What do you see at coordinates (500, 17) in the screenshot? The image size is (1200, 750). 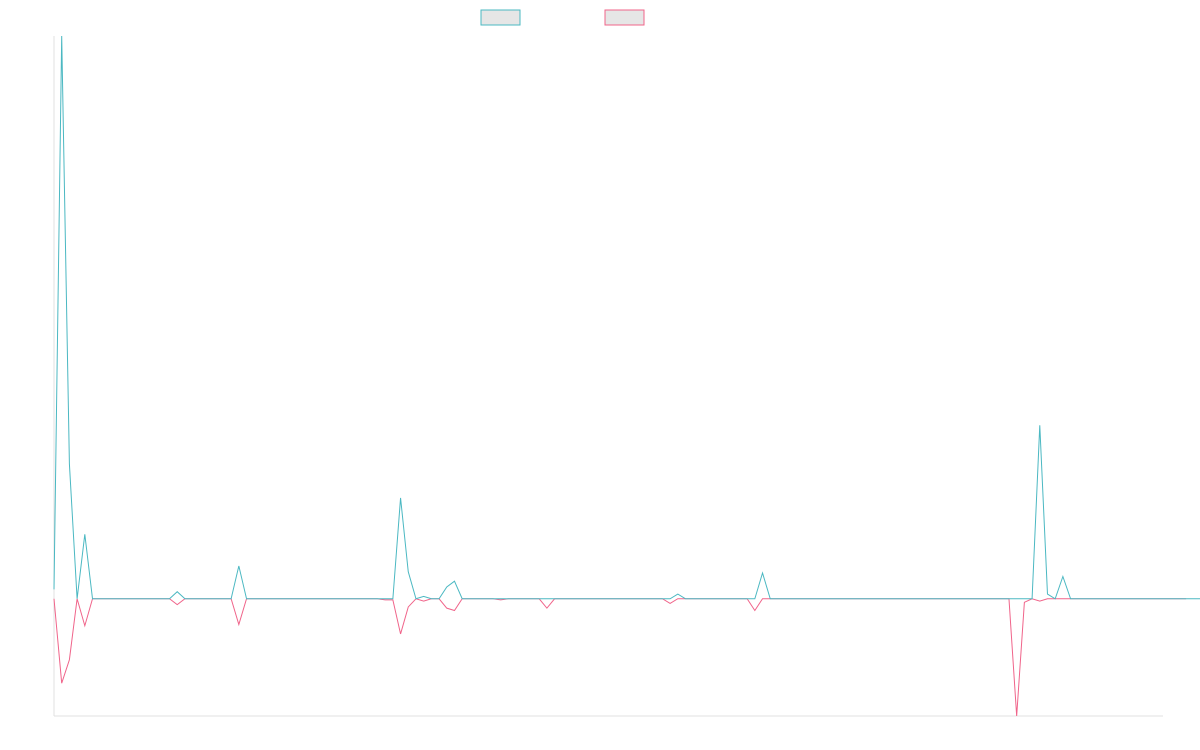 I see `legend-swatch-series-a` at bounding box center [500, 17].